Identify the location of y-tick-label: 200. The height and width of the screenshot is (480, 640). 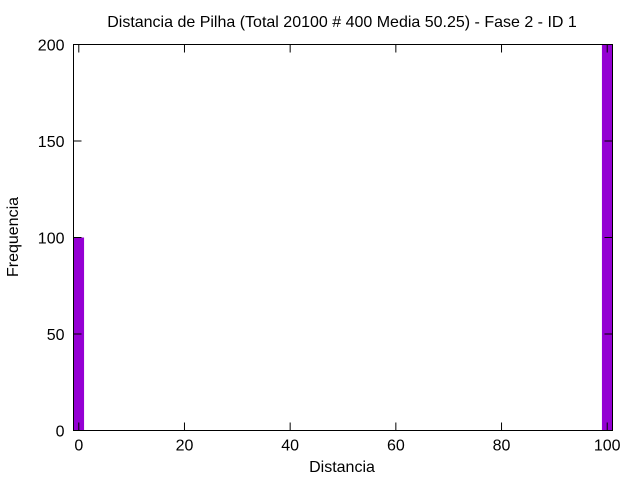
(51, 46).